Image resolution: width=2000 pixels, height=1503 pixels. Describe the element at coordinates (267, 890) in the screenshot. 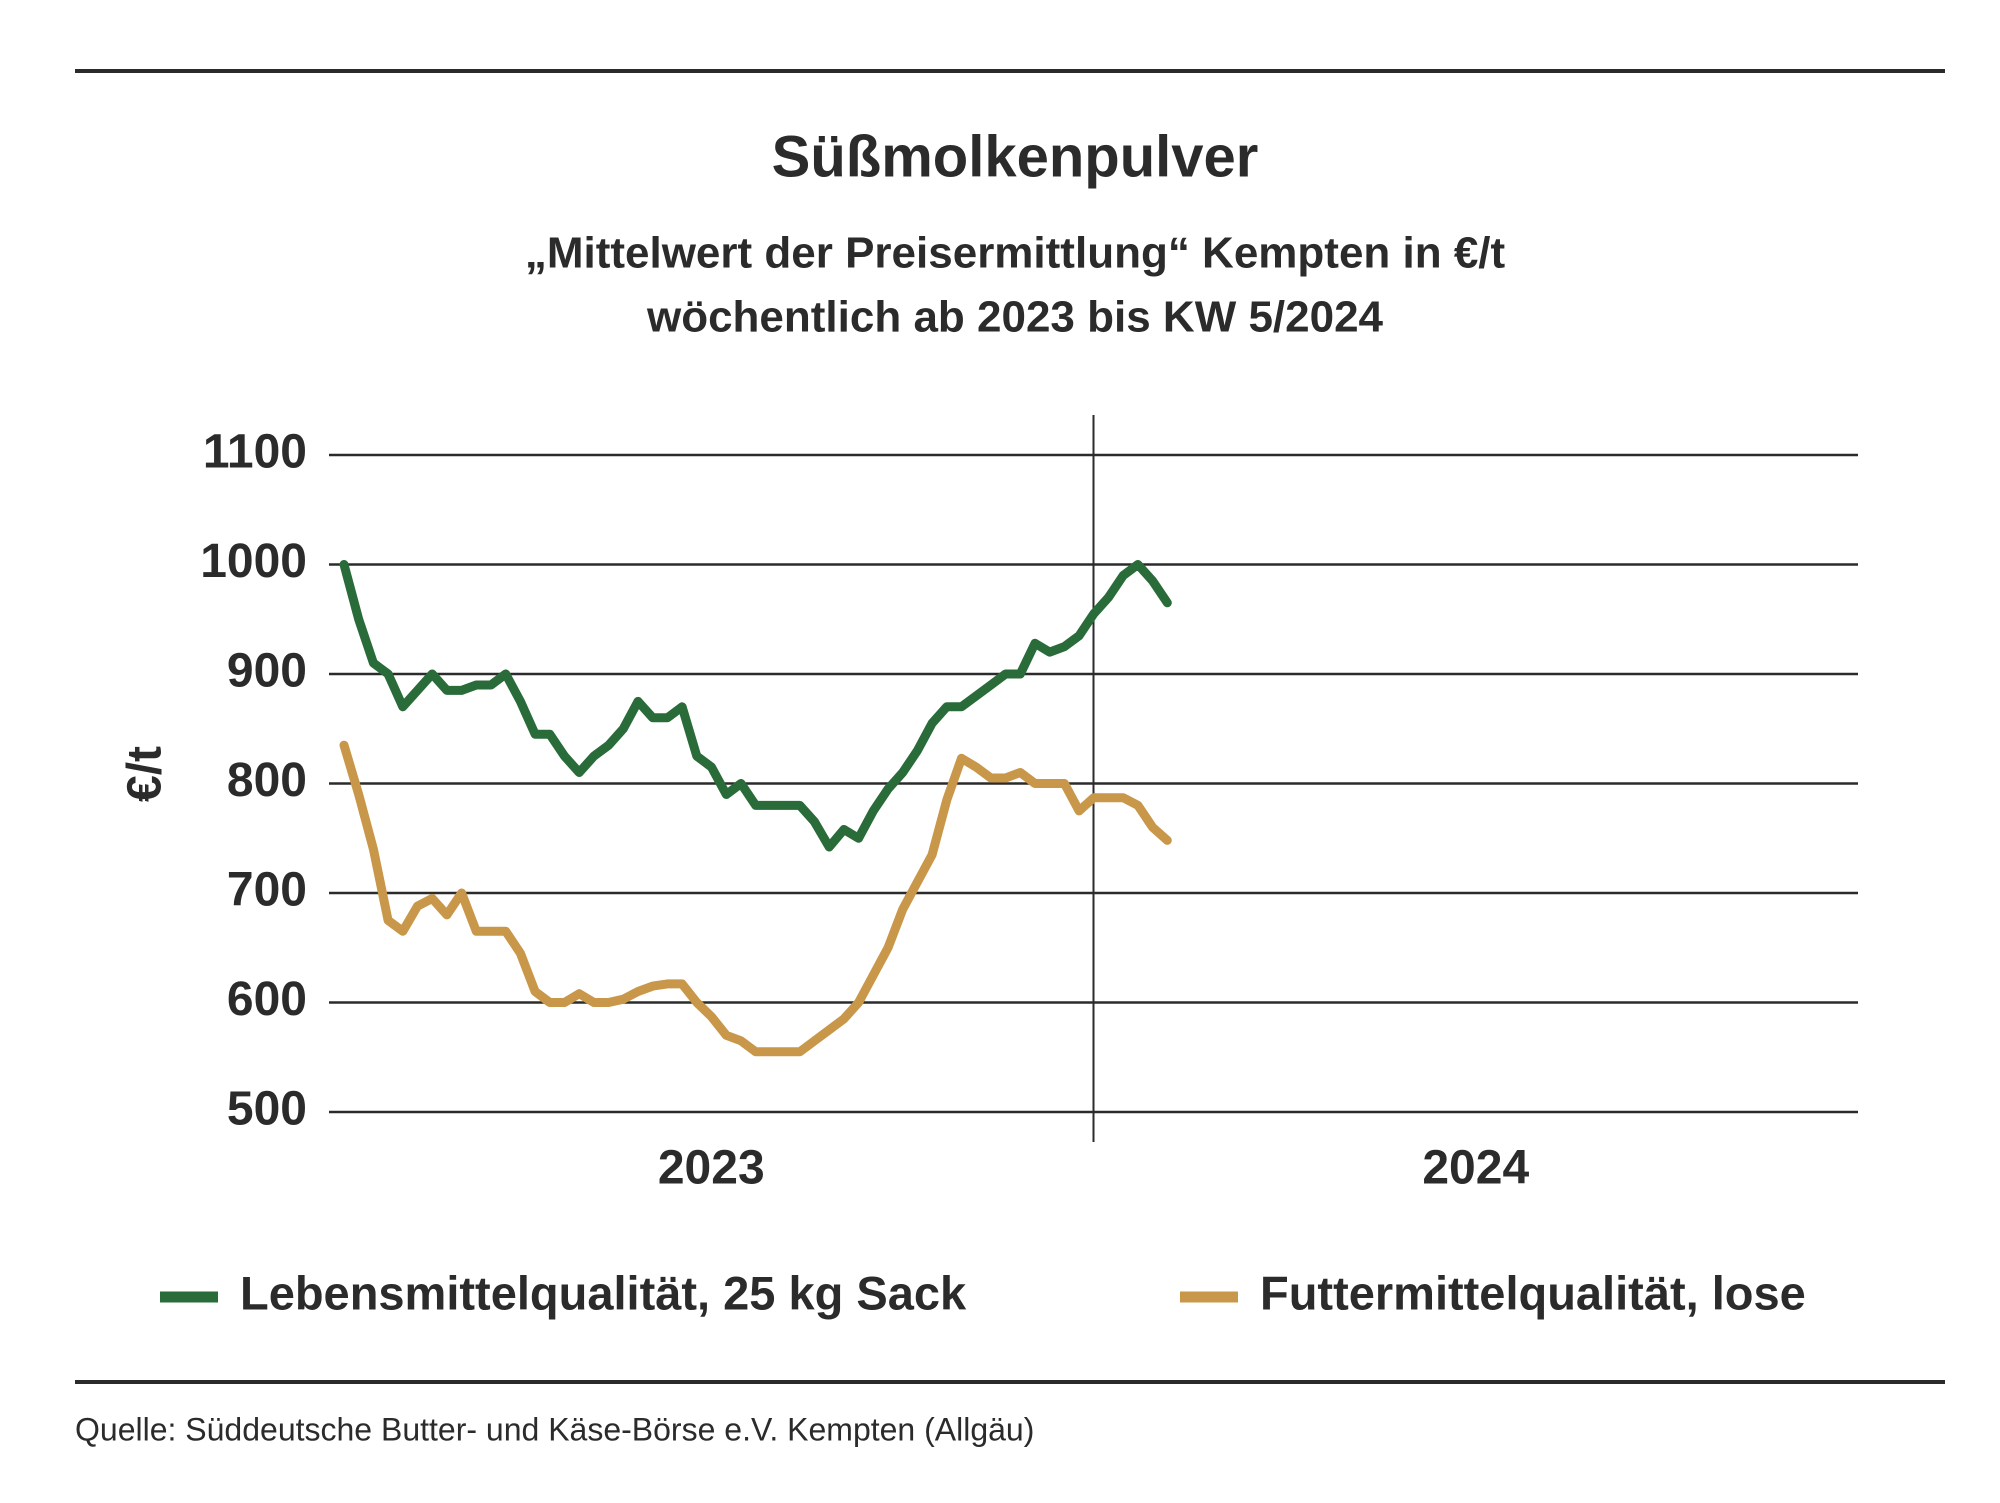

I see `y-tick-label: 700` at that location.